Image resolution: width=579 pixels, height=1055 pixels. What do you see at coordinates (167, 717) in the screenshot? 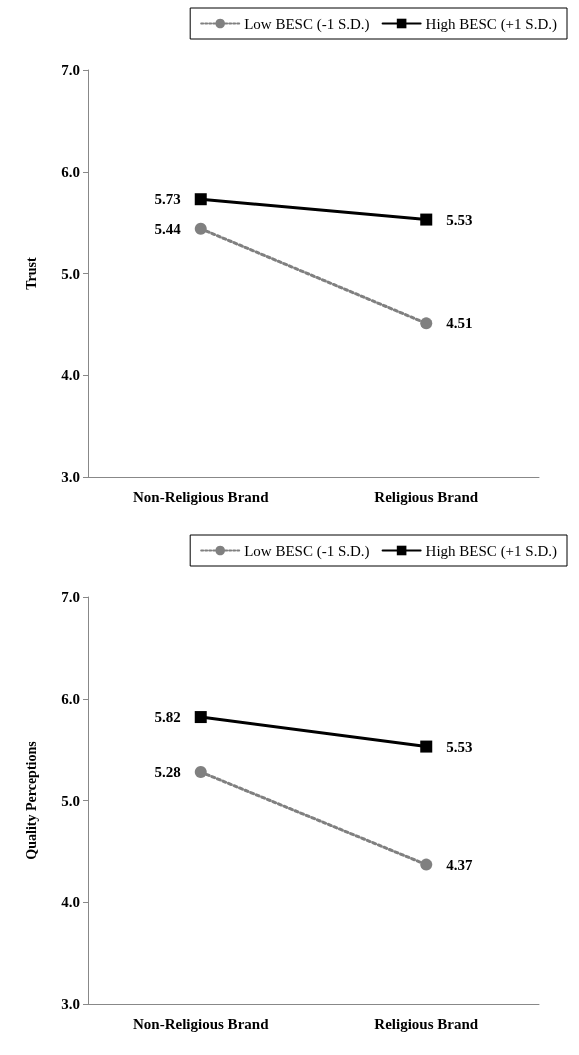
I see `data-label: 5.82` at bounding box center [167, 717].